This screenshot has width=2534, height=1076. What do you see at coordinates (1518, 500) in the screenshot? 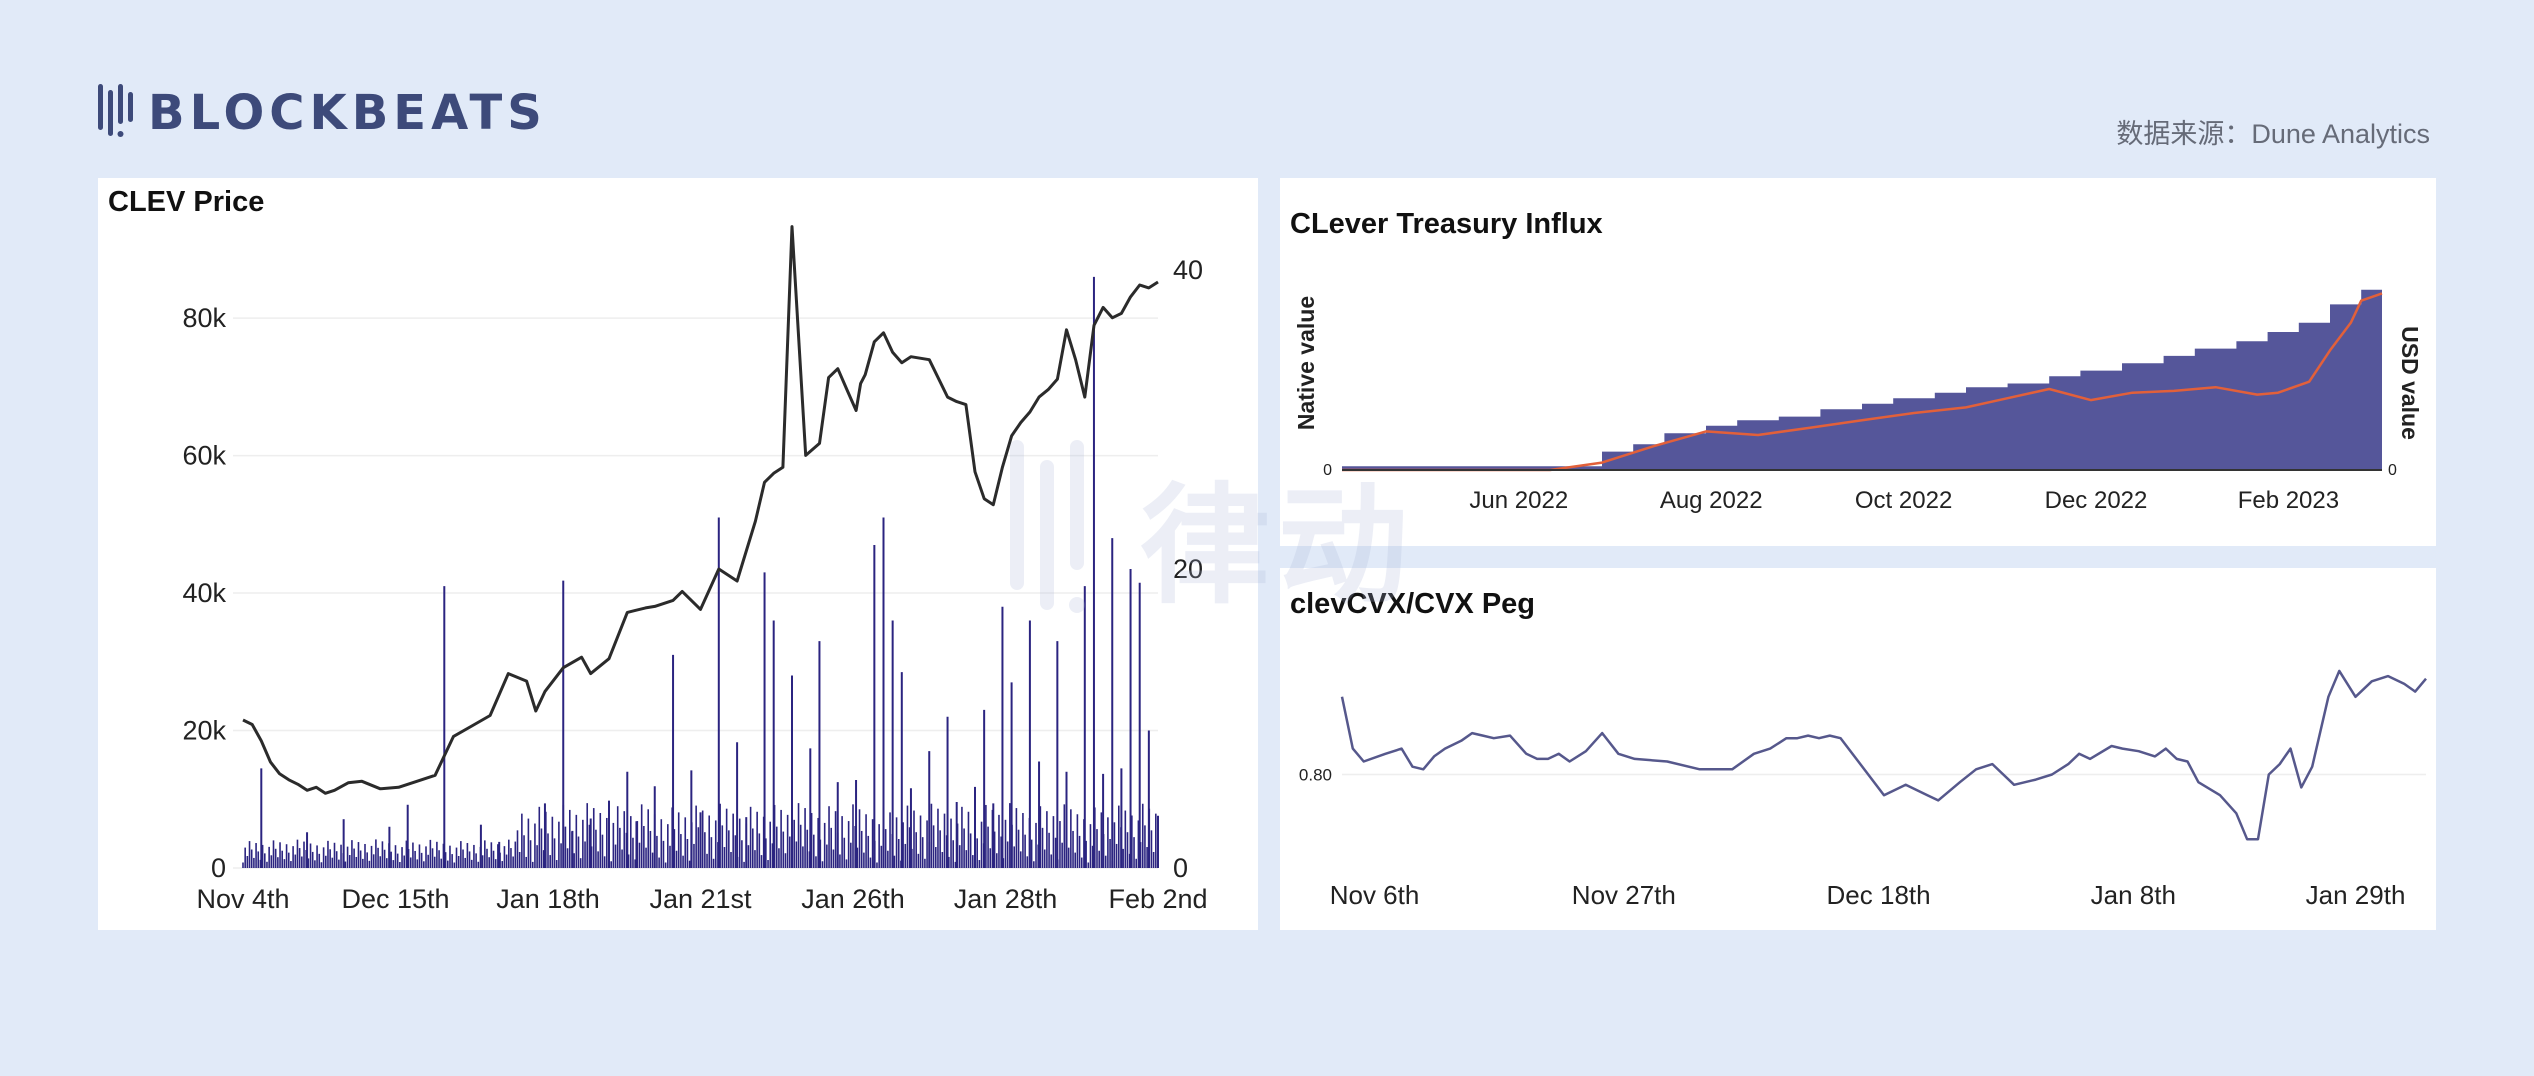
I see `x-tick-label: Jun 2022` at bounding box center [1518, 500].